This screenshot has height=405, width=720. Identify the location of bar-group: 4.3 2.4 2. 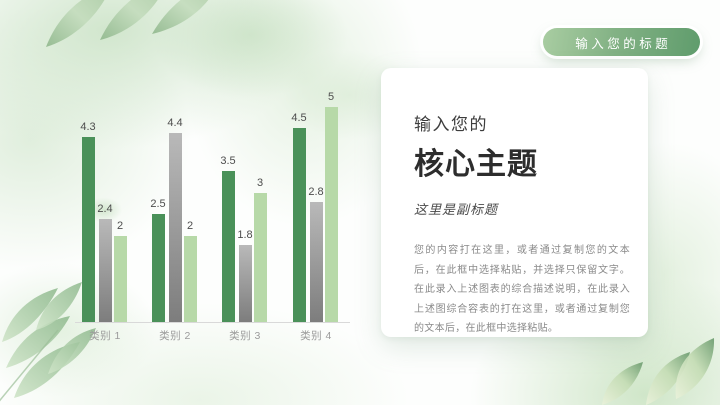
(104, 214).